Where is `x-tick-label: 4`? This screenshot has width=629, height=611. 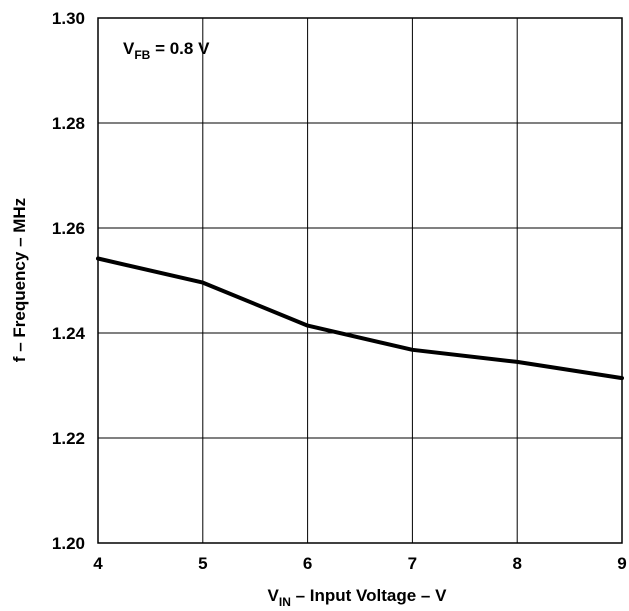 x-tick-label: 4 is located at coordinates (98, 563).